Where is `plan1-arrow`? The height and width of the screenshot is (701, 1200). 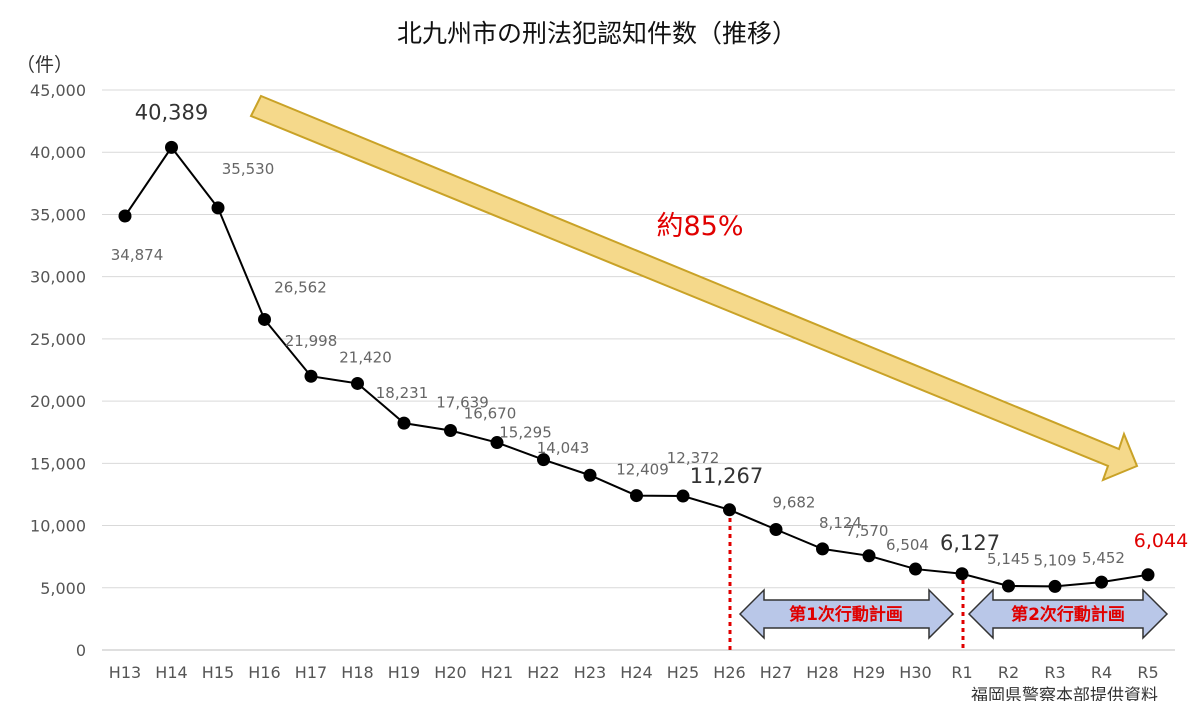
plan1-arrow is located at coordinates (846, 614).